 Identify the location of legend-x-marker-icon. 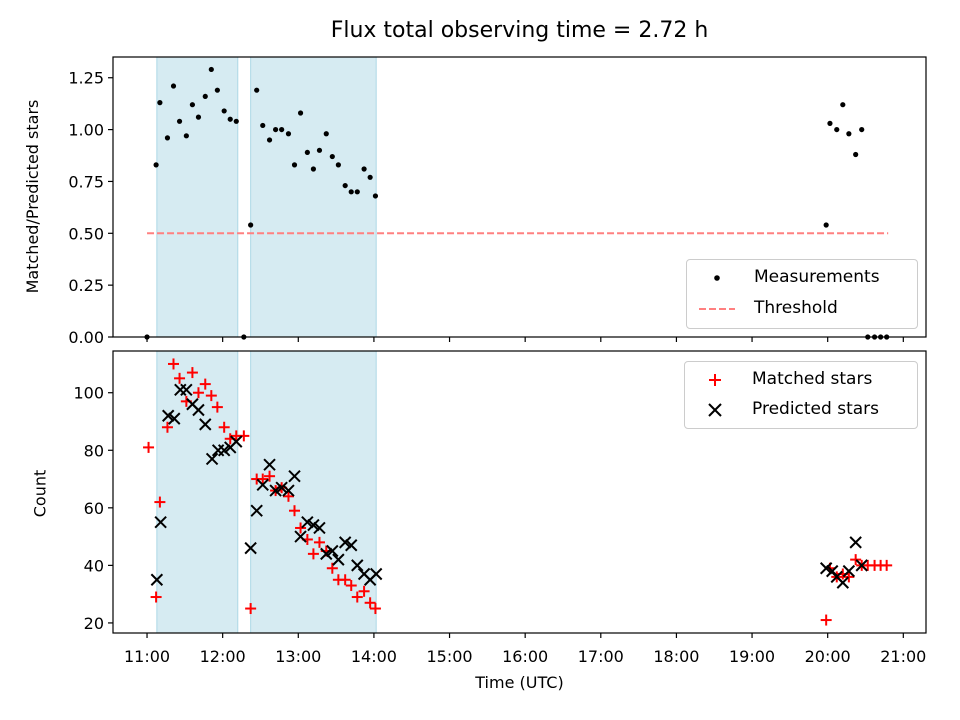
(715, 410).